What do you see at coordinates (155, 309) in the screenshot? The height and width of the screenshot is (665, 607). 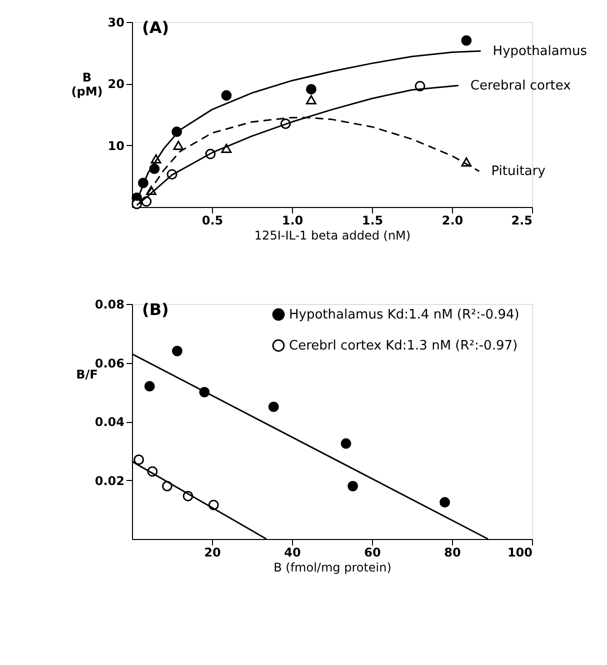 I see `chart-title: (B)` at bounding box center [155, 309].